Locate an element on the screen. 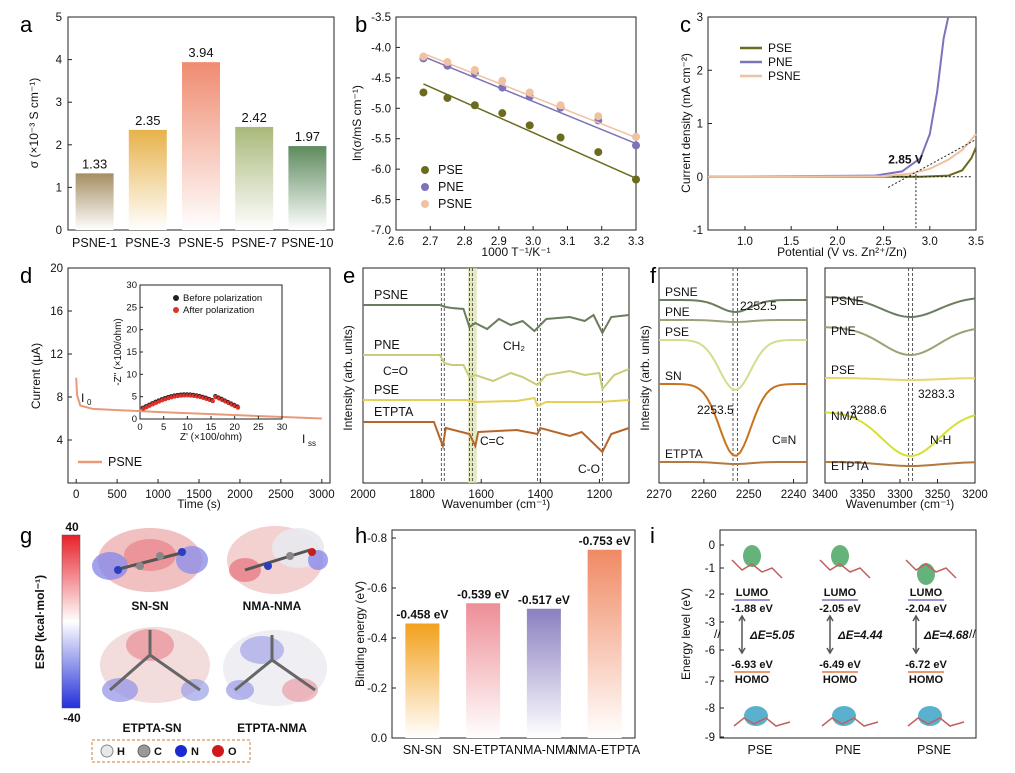 This screenshot has width=1015, height=773. chart-f-right-series-label: NMA is located at coordinates (844, 416).